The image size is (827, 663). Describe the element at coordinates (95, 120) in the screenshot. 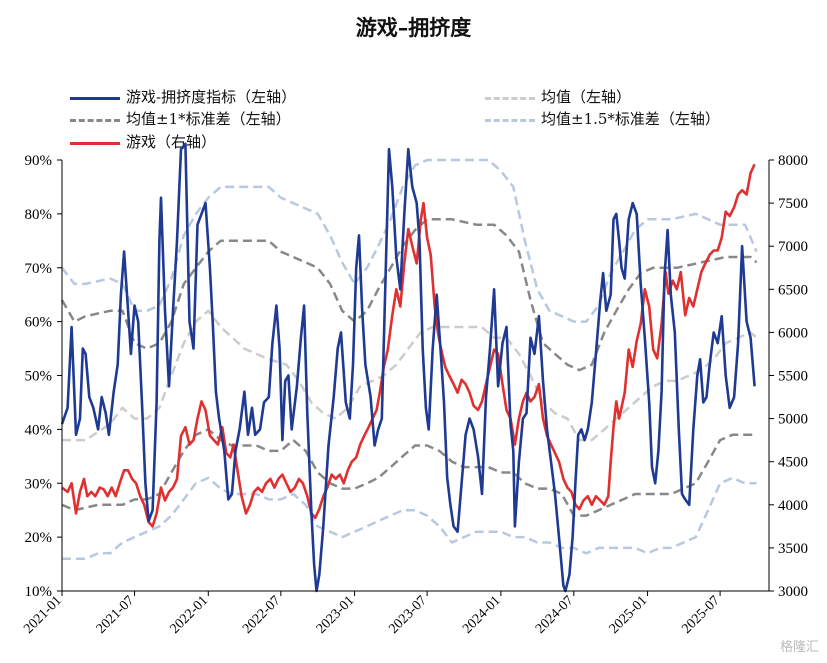

I see `legend-swatch-1std` at that location.